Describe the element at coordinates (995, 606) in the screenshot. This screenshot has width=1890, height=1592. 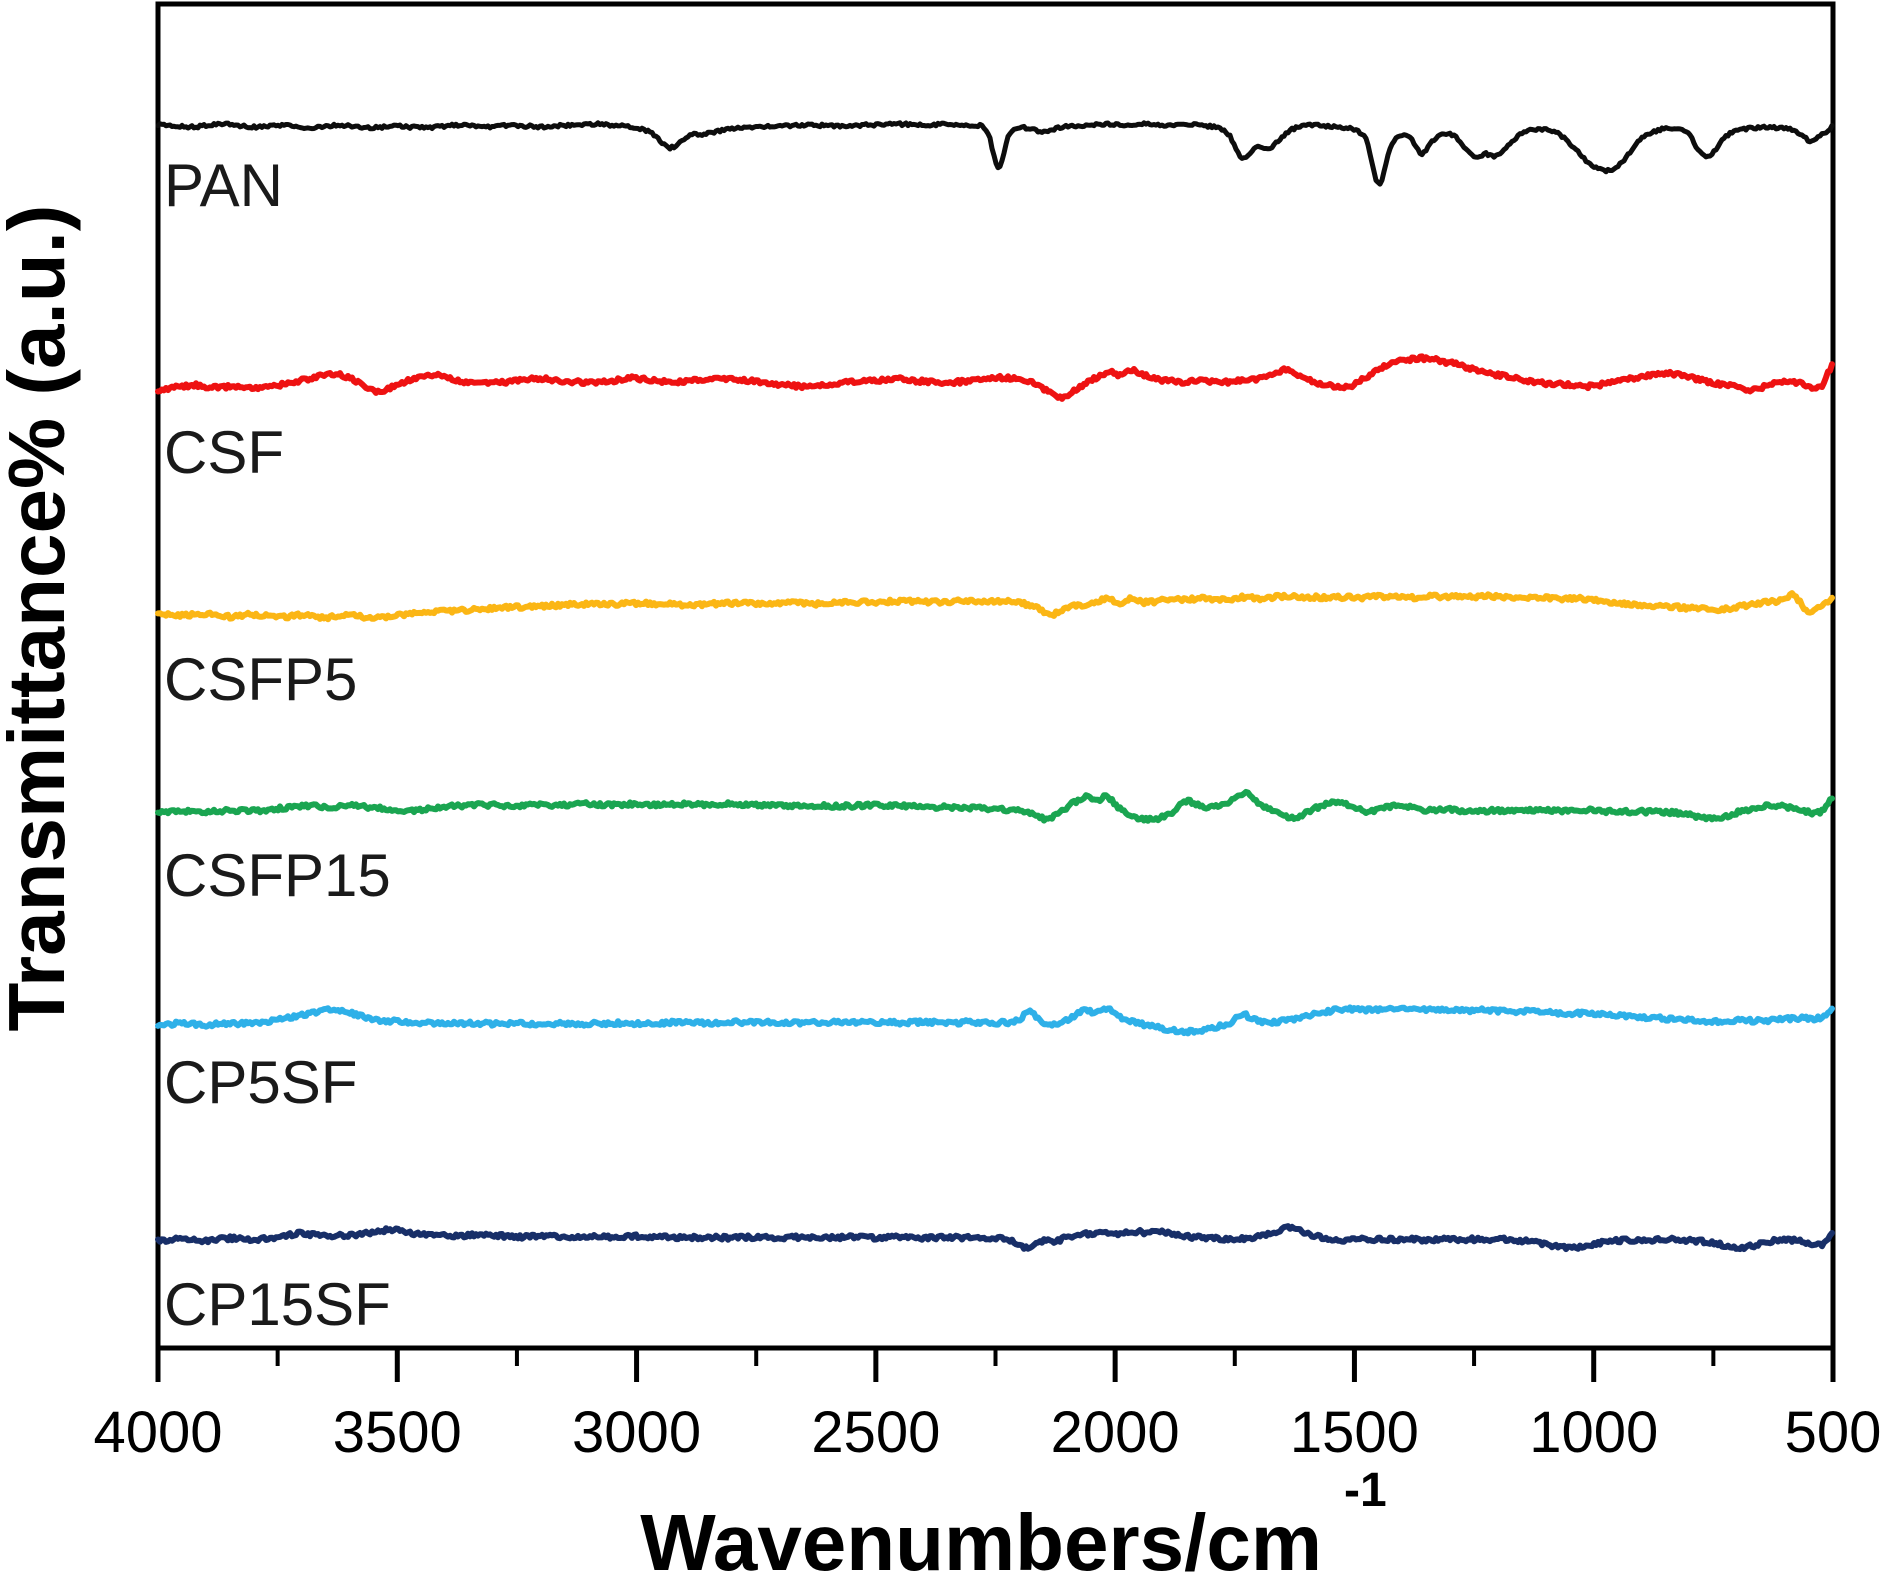
I see `spectrum-curve-CSFP5` at that location.